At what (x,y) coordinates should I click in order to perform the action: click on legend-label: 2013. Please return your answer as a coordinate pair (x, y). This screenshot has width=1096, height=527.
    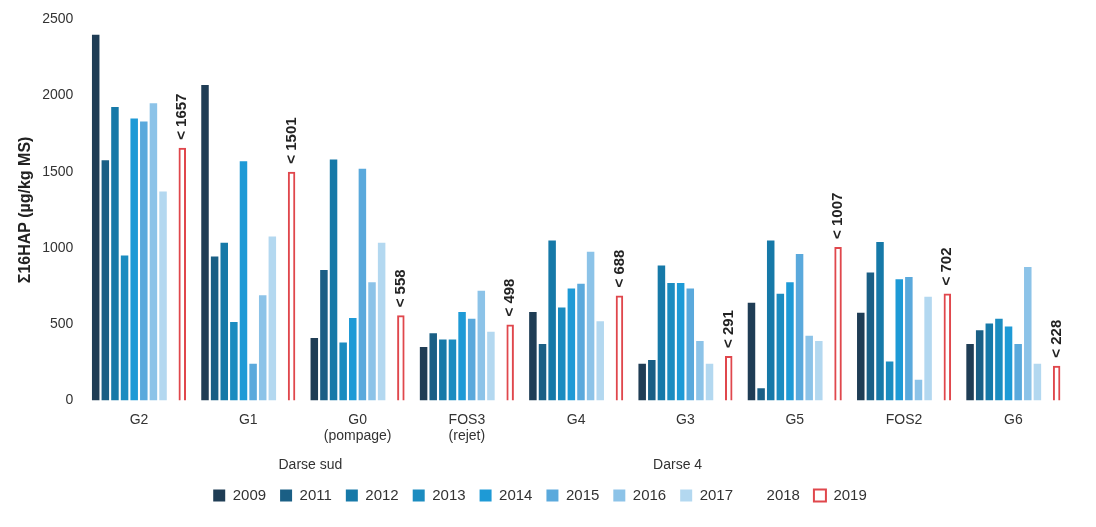
    Looking at the image, I should click on (449, 494).